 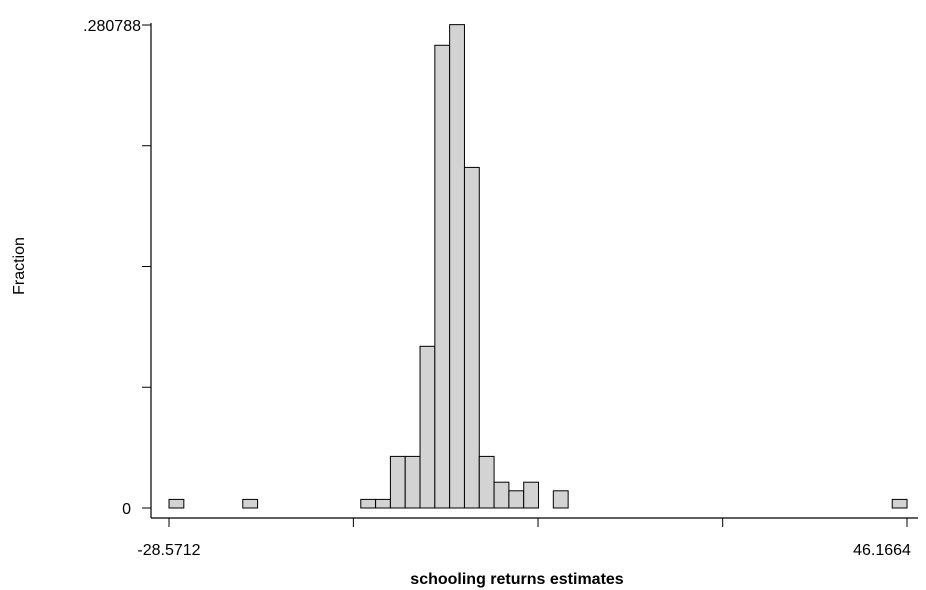 I want to click on y-axis-title: Fraction, so click(x=19, y=266).